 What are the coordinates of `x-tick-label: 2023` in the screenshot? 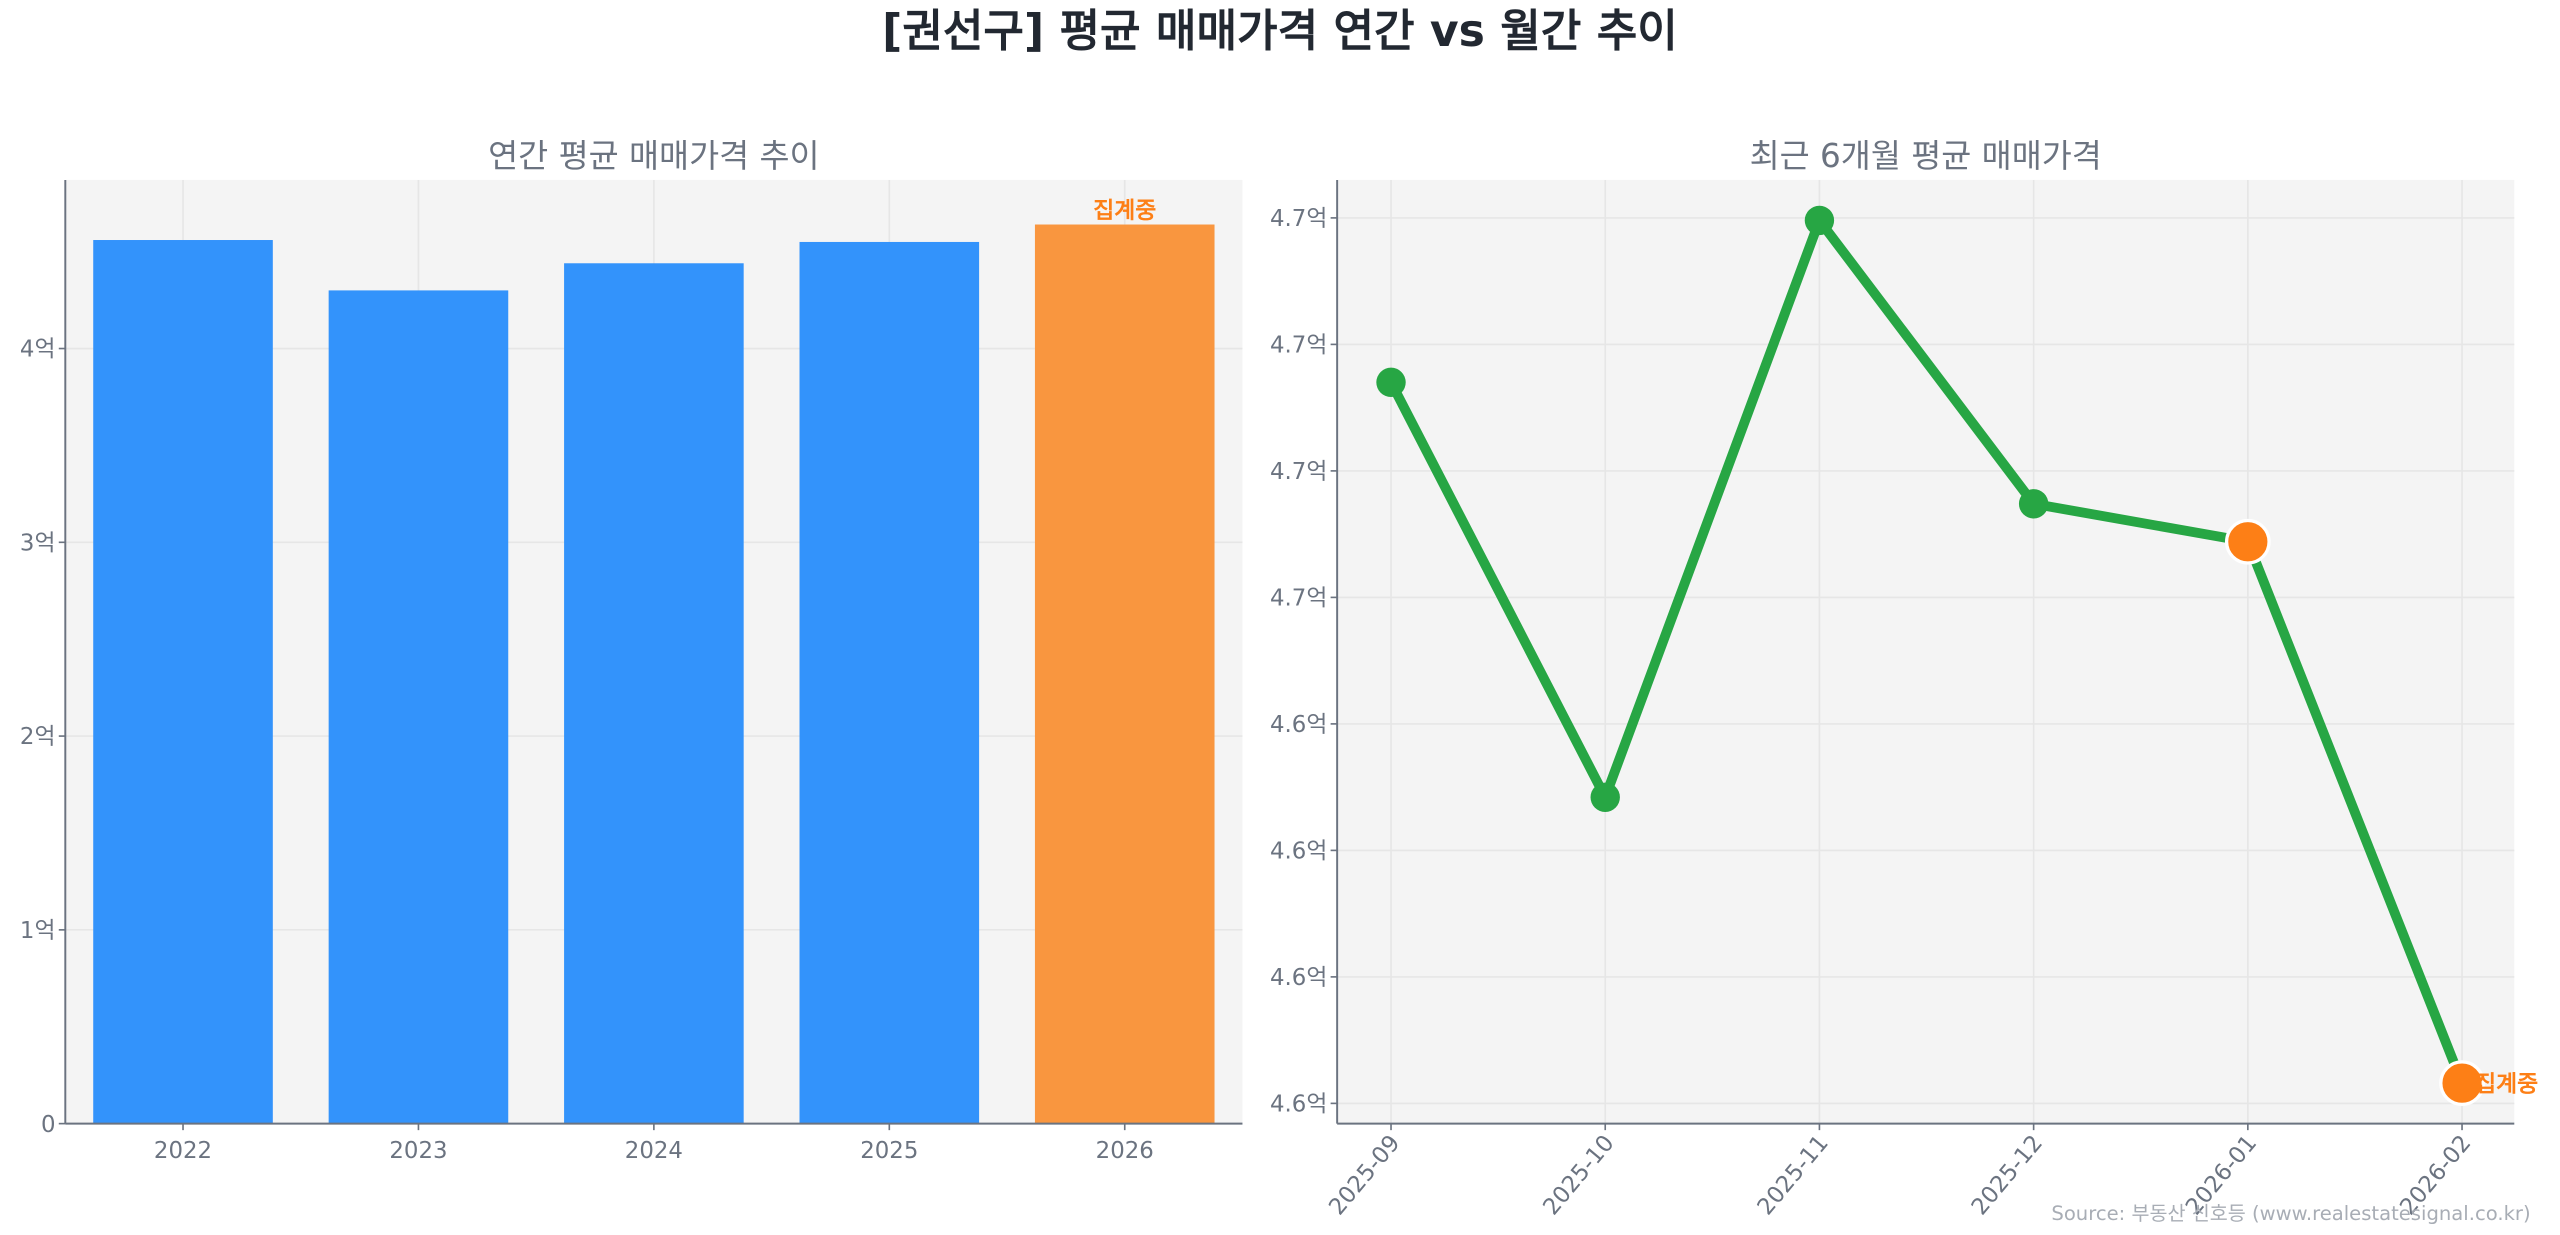 It's located at (418, 1151).